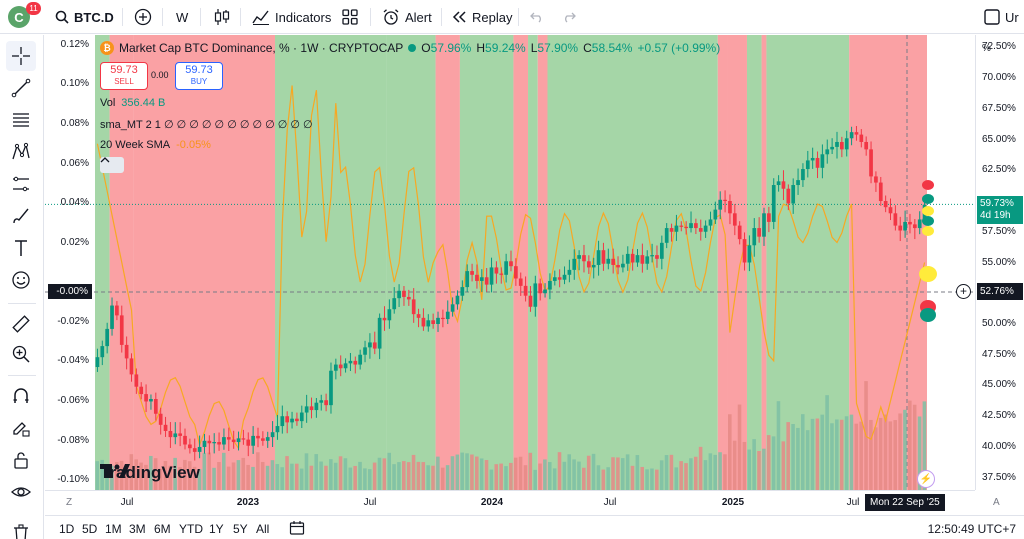 This screenshot has height=539, width=1024. Describe the element at coordinates (113, 529) in the screenshot. I see `range-button-1m: 1M` at that location.